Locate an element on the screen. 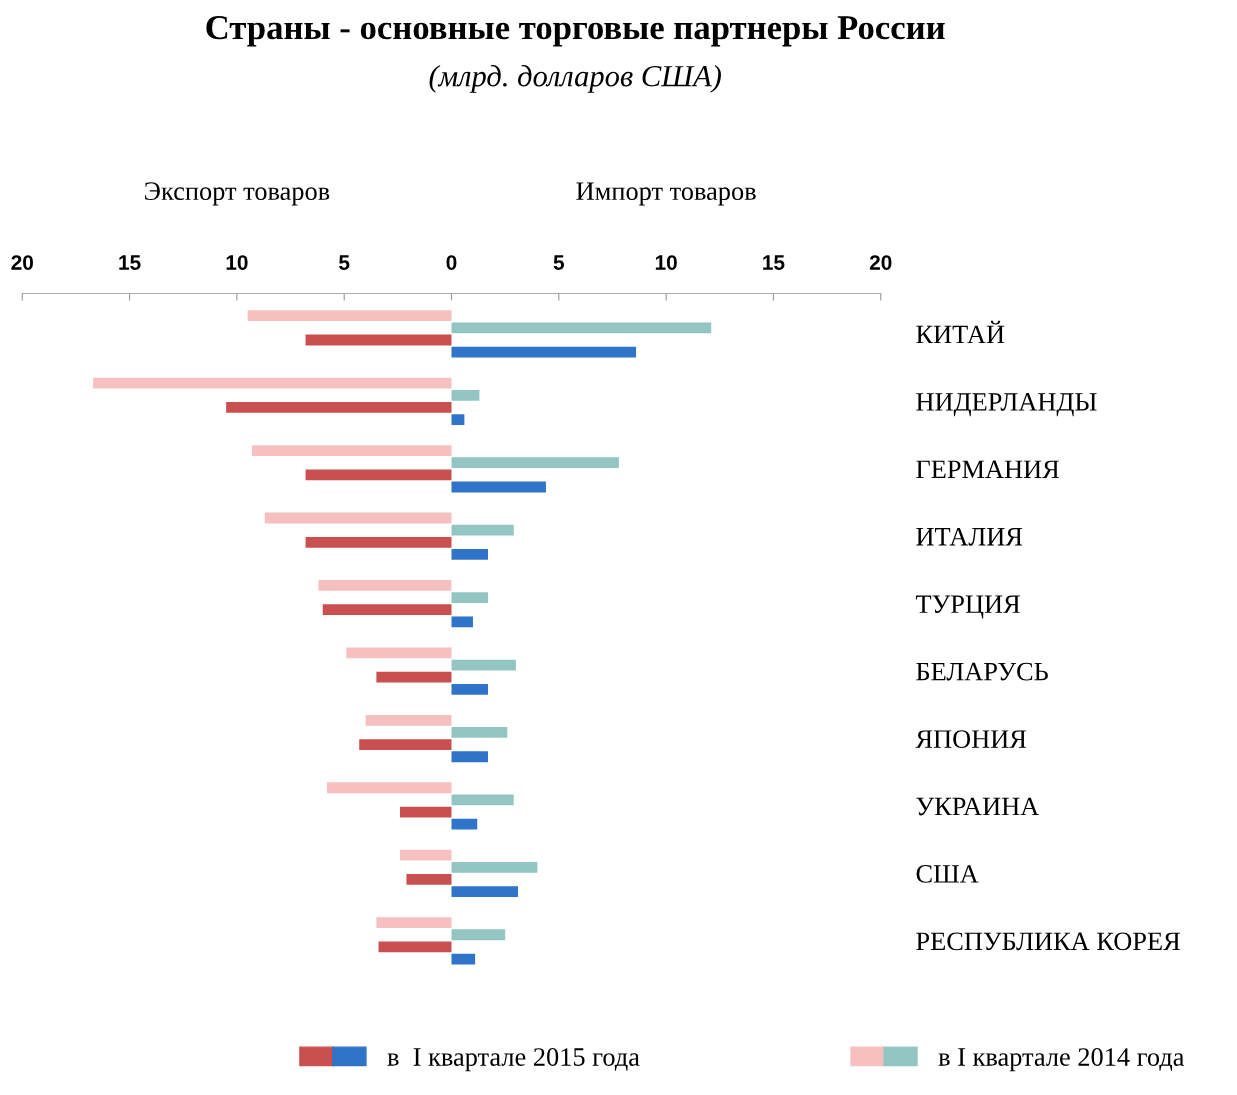 The height and width of the screenshot is (1095, 1237). legend-label: в I квартале 2014 года is located at coordinates (1061, 1060).